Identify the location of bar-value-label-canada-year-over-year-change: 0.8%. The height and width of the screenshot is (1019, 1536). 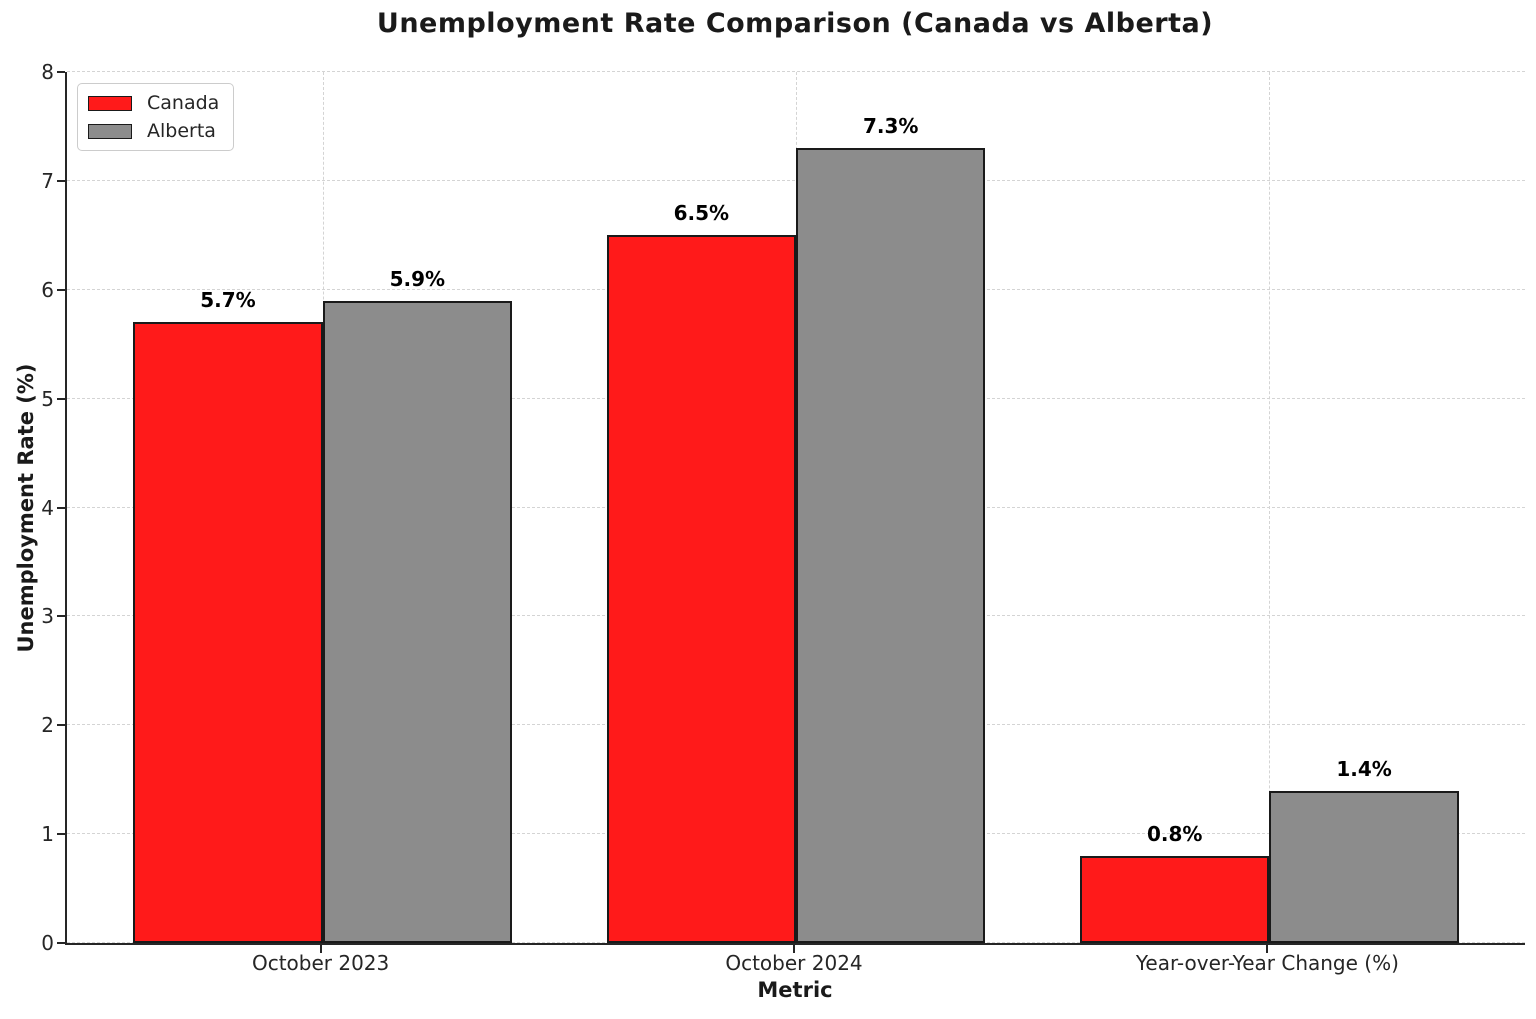
(1174, 833).